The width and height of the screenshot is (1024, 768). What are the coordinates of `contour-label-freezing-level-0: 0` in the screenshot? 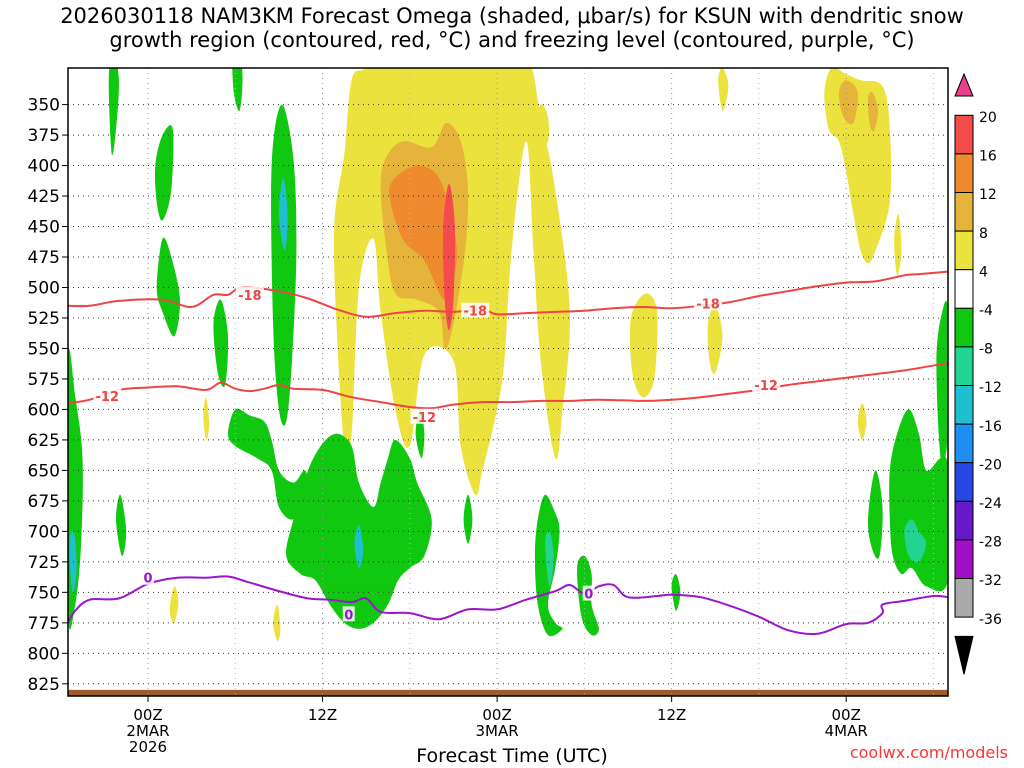 It's located at (147, 579).